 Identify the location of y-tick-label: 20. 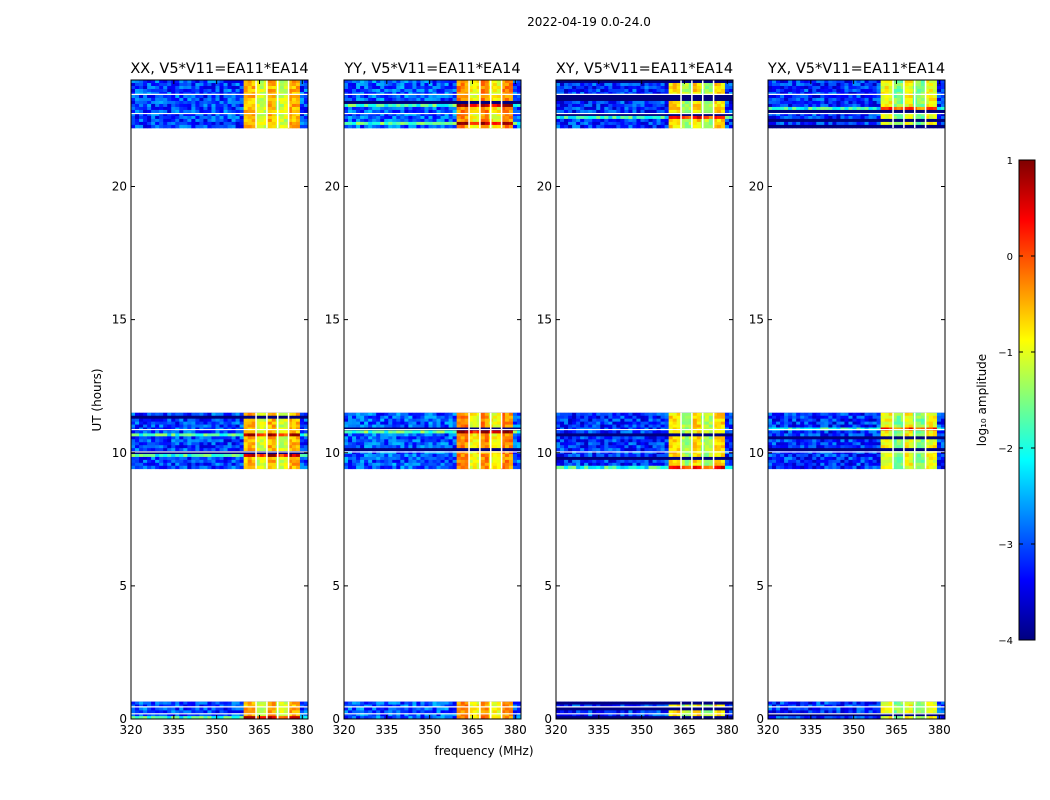
(119, 187).